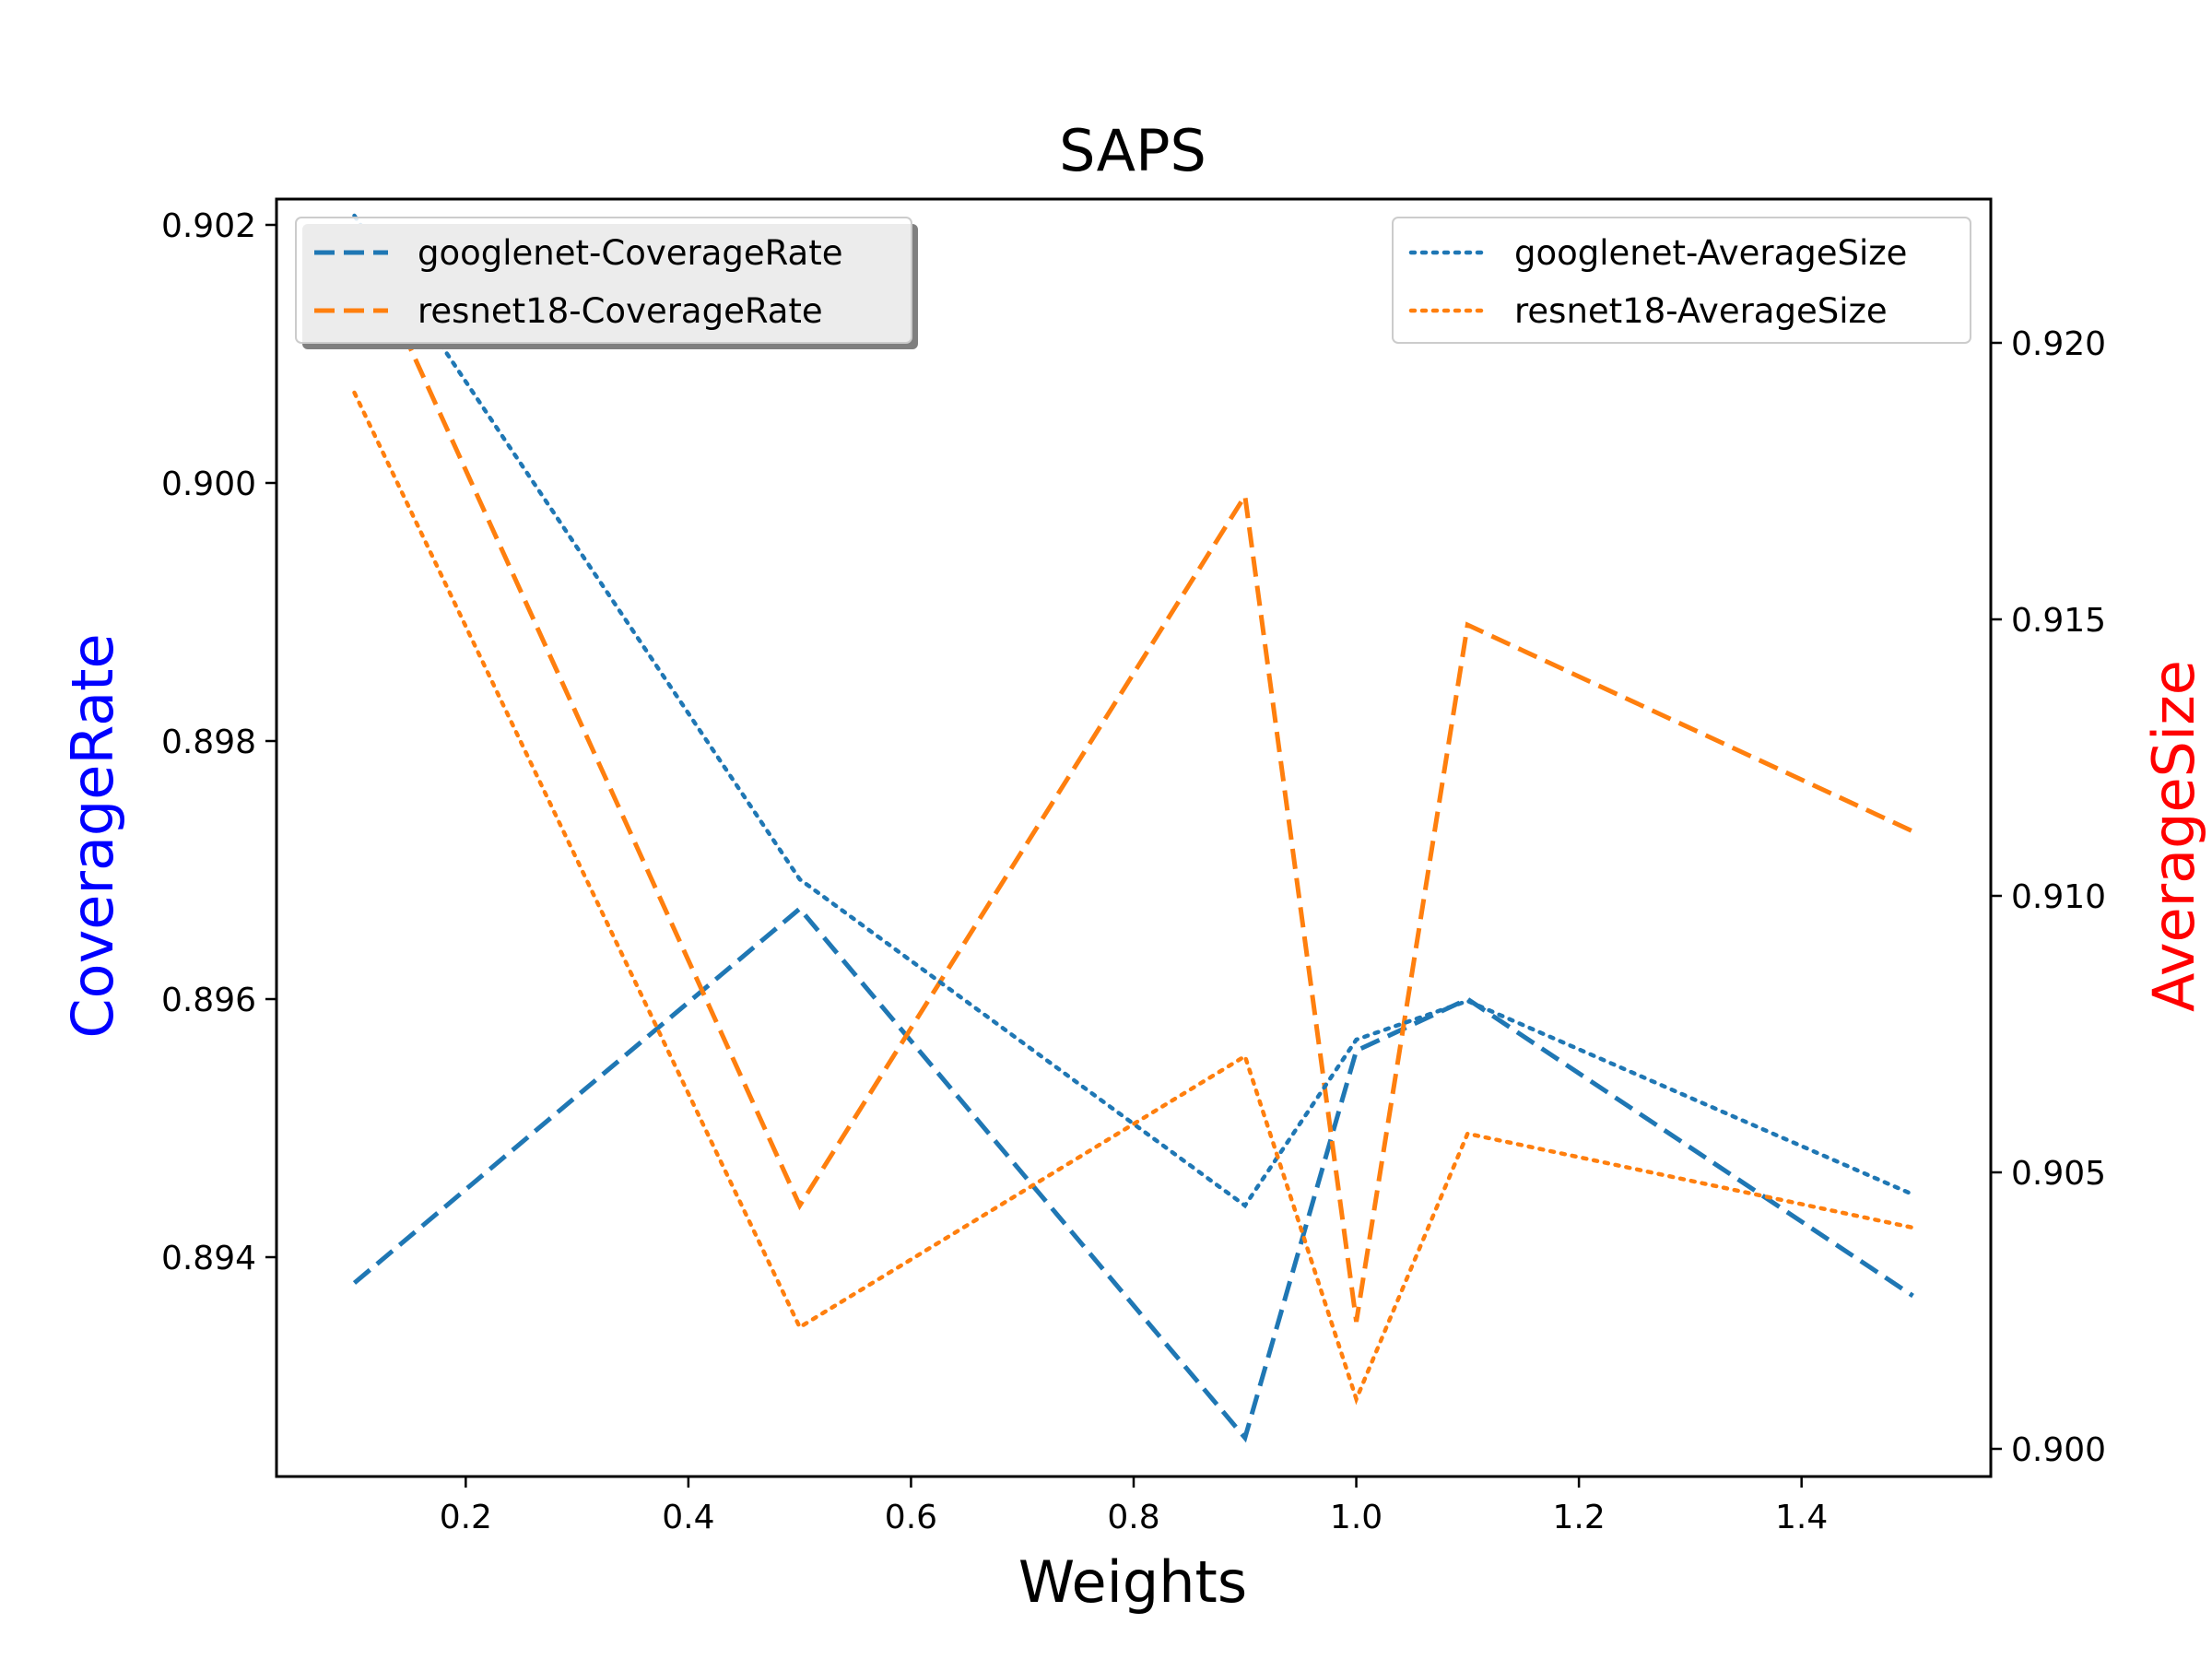 The image size is (2212, 1659). Describe the element at coordinates (1132, 150) in the screenshot. I see `chart-title: SAPS` at that location.